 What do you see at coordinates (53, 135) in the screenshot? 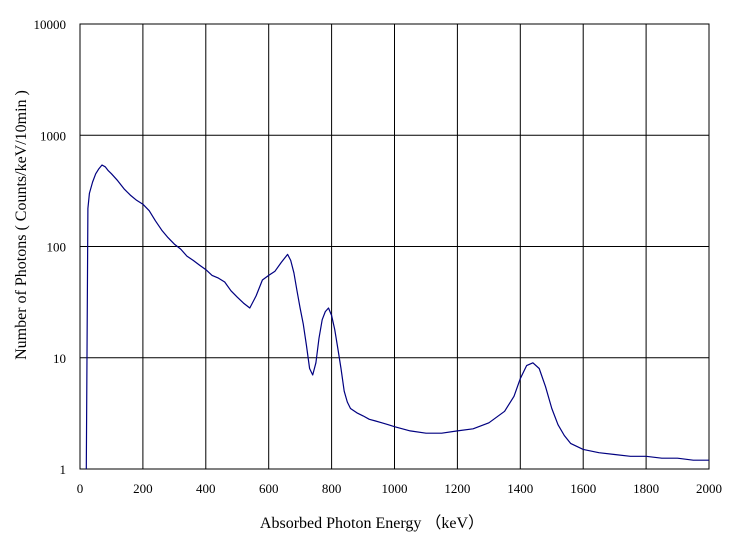
I see `y-tick-label: 1000` at bounding box center [53, 135].